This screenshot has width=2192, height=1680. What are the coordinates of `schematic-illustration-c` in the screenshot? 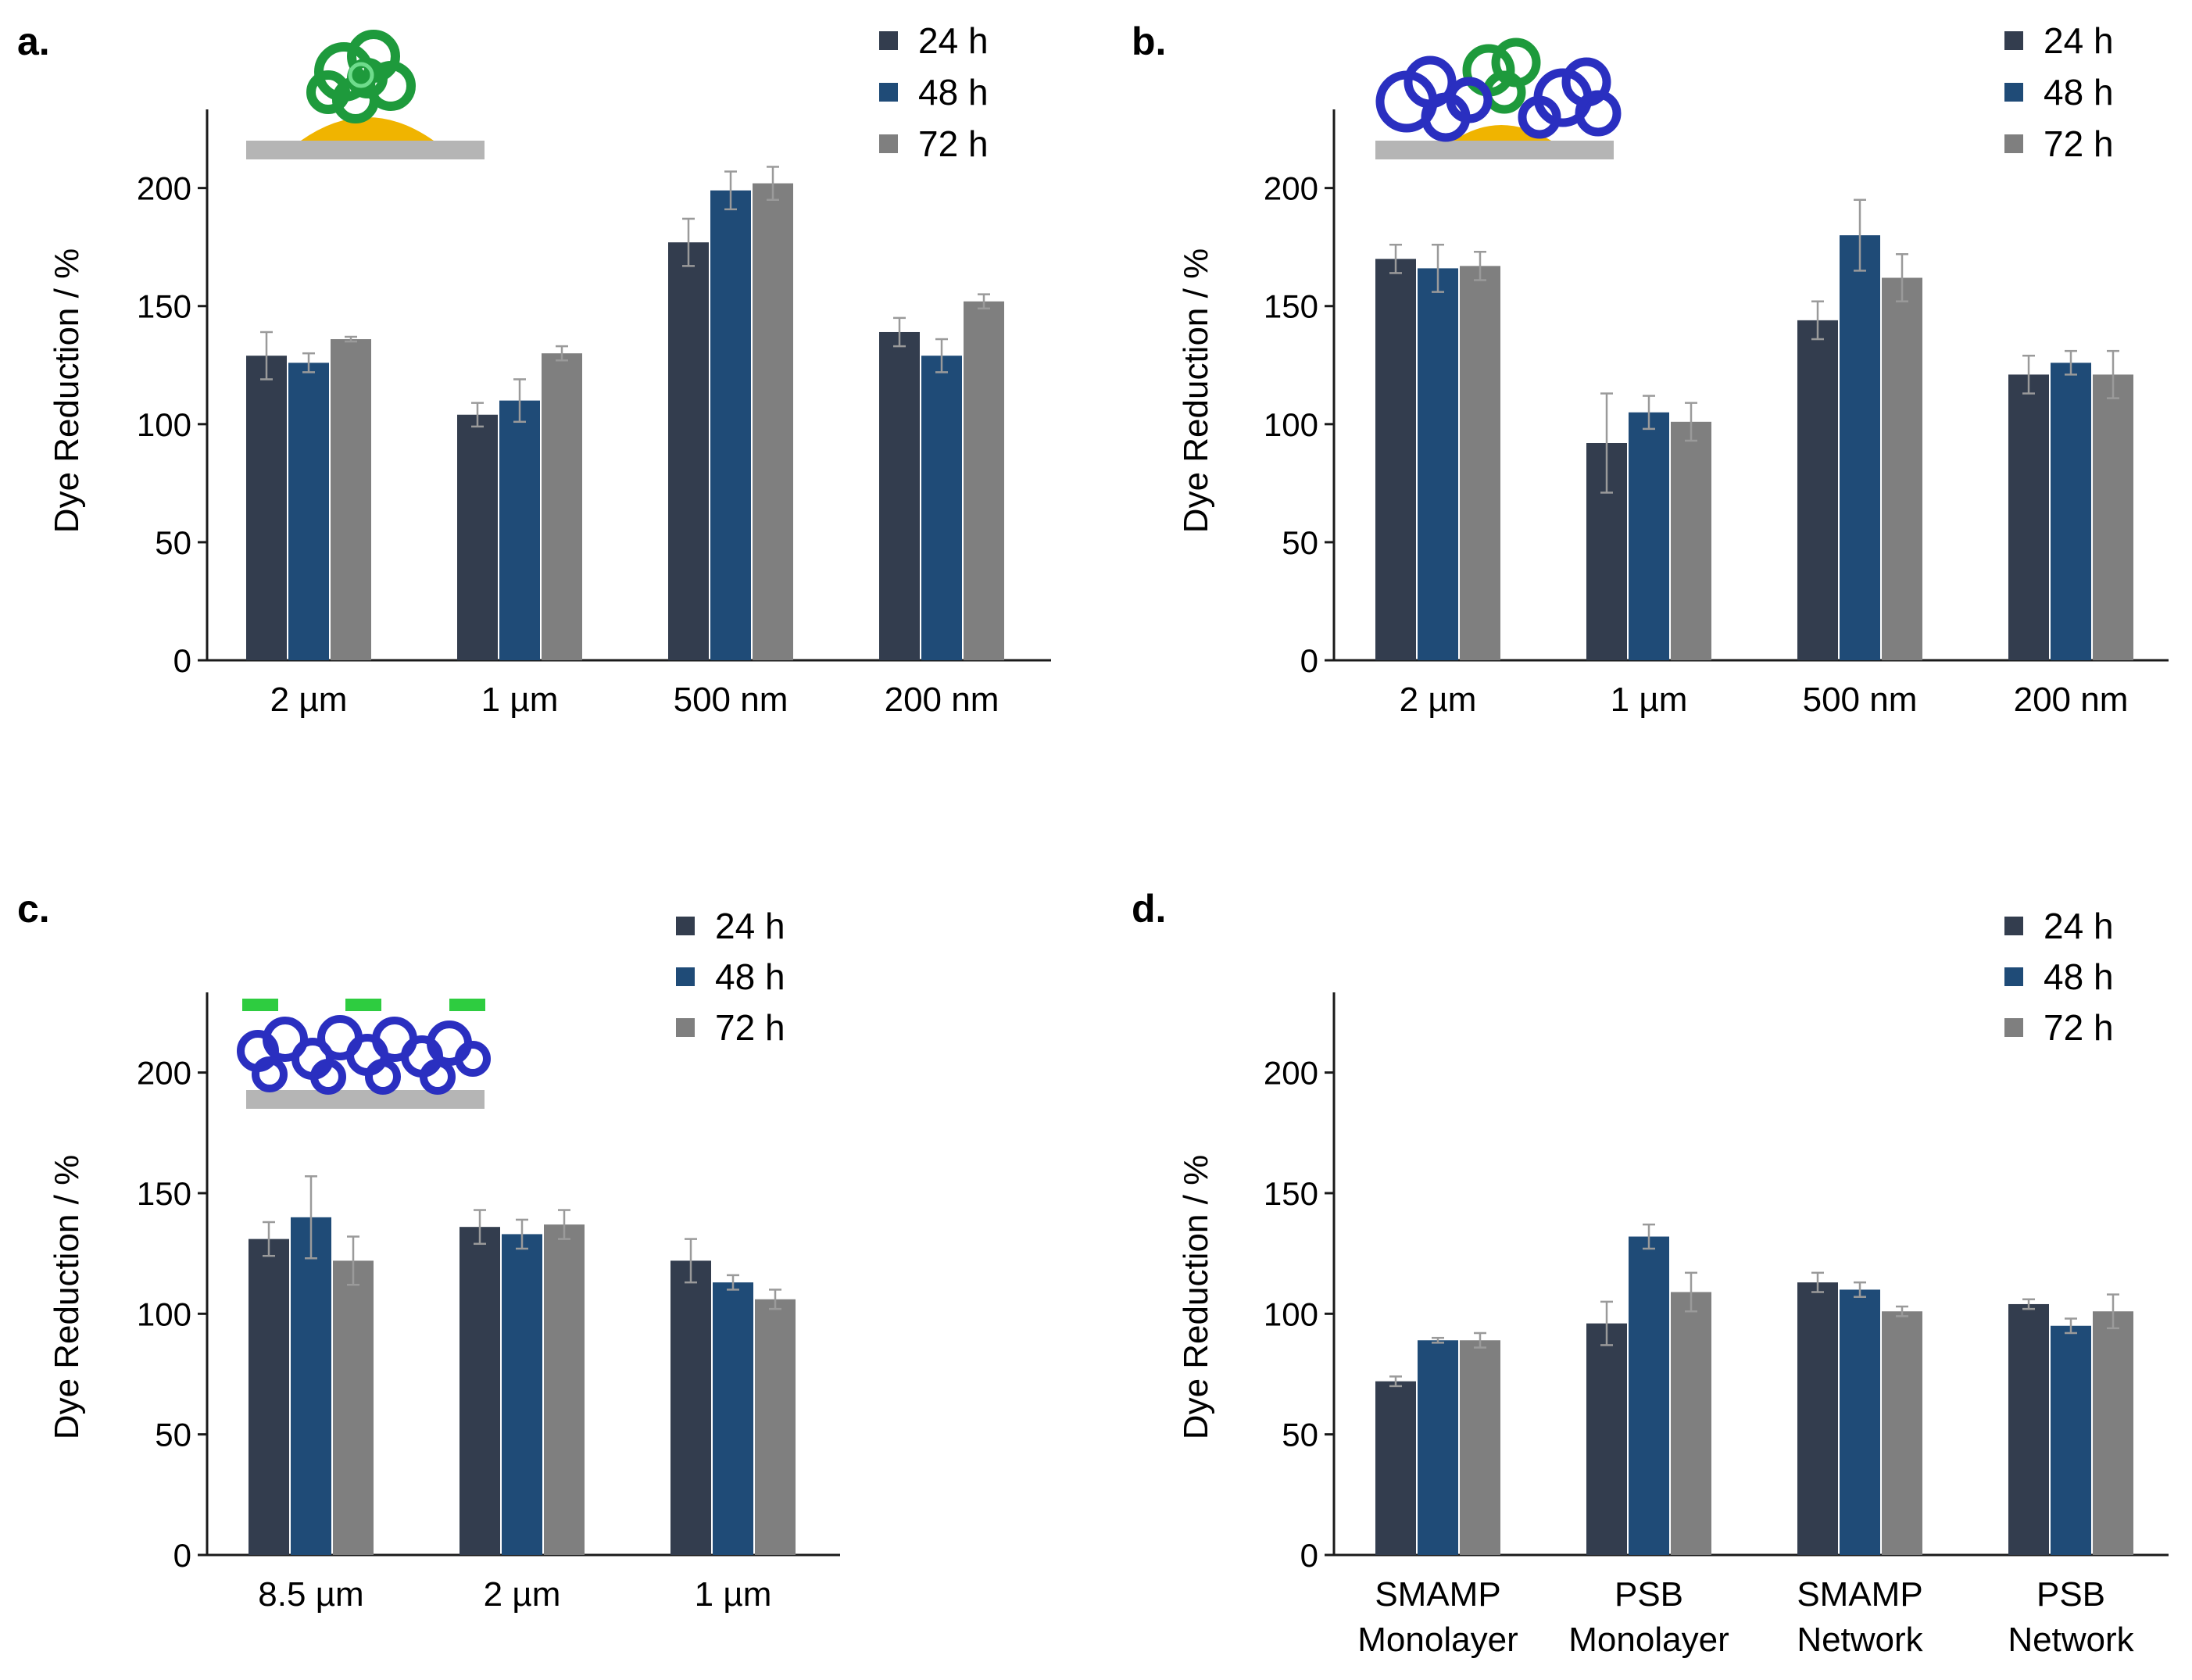 It's located at (364, 1054).